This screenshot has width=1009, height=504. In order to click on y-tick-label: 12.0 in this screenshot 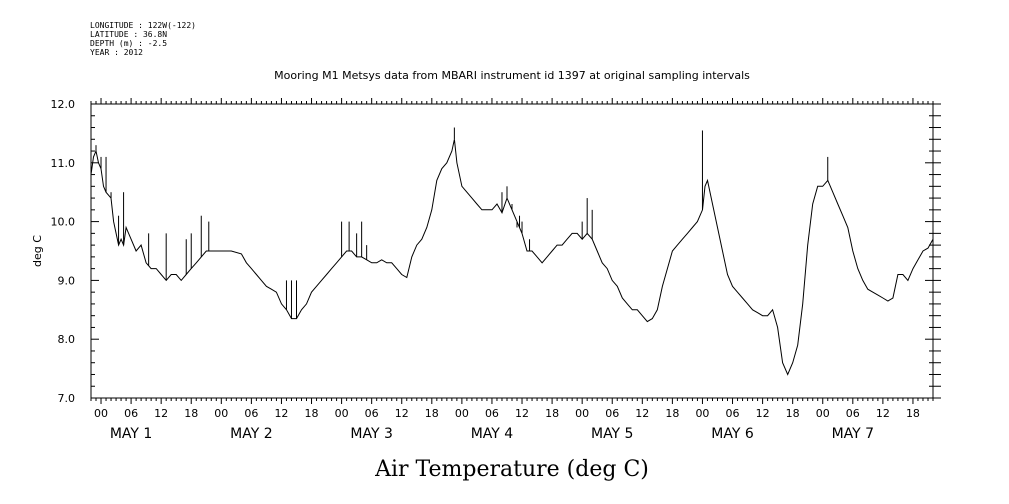, I will do `click(63, 104)`.